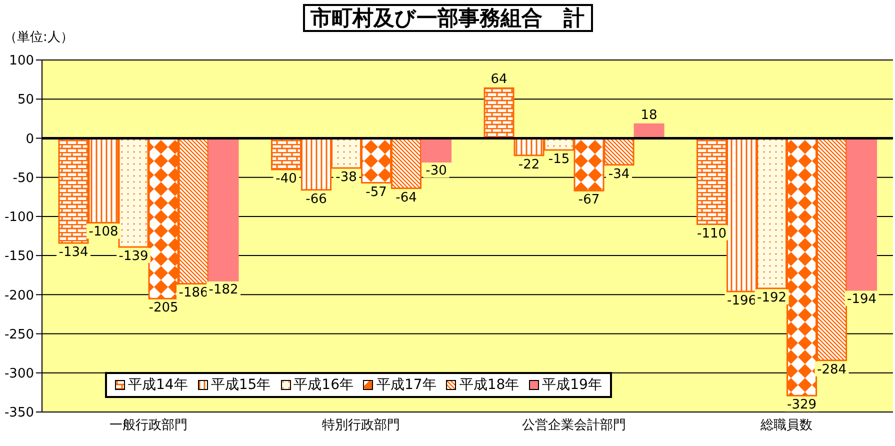 The height and width of the screenshot is (446, 895). Describe the element at coordinates (133, 256) in the screenshot. I see `data-label: -139` at that location.